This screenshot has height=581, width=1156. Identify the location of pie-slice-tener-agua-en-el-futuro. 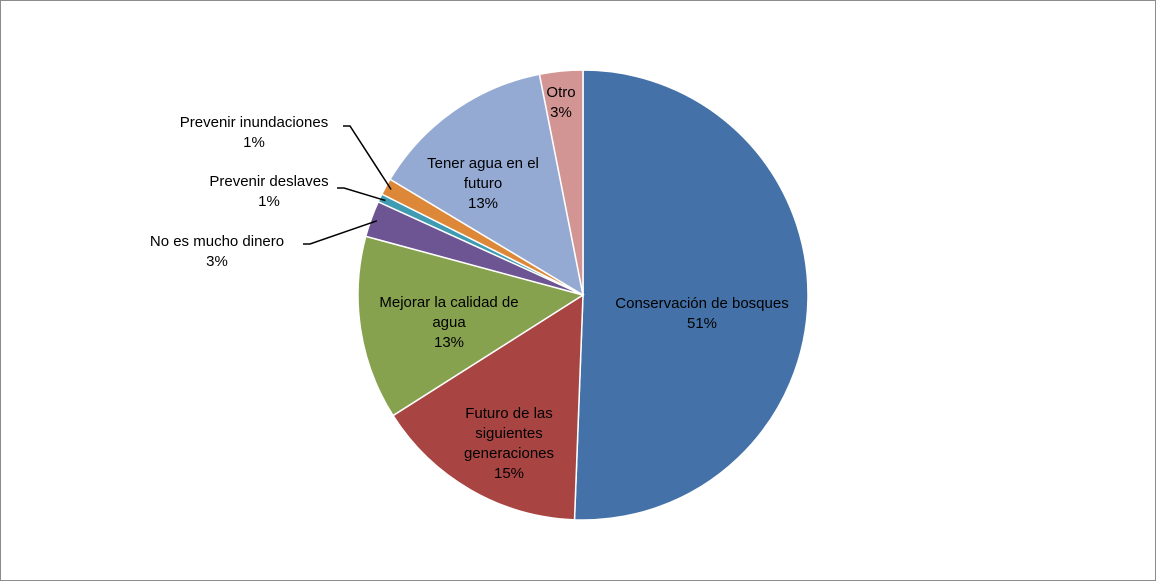
(487, 185).